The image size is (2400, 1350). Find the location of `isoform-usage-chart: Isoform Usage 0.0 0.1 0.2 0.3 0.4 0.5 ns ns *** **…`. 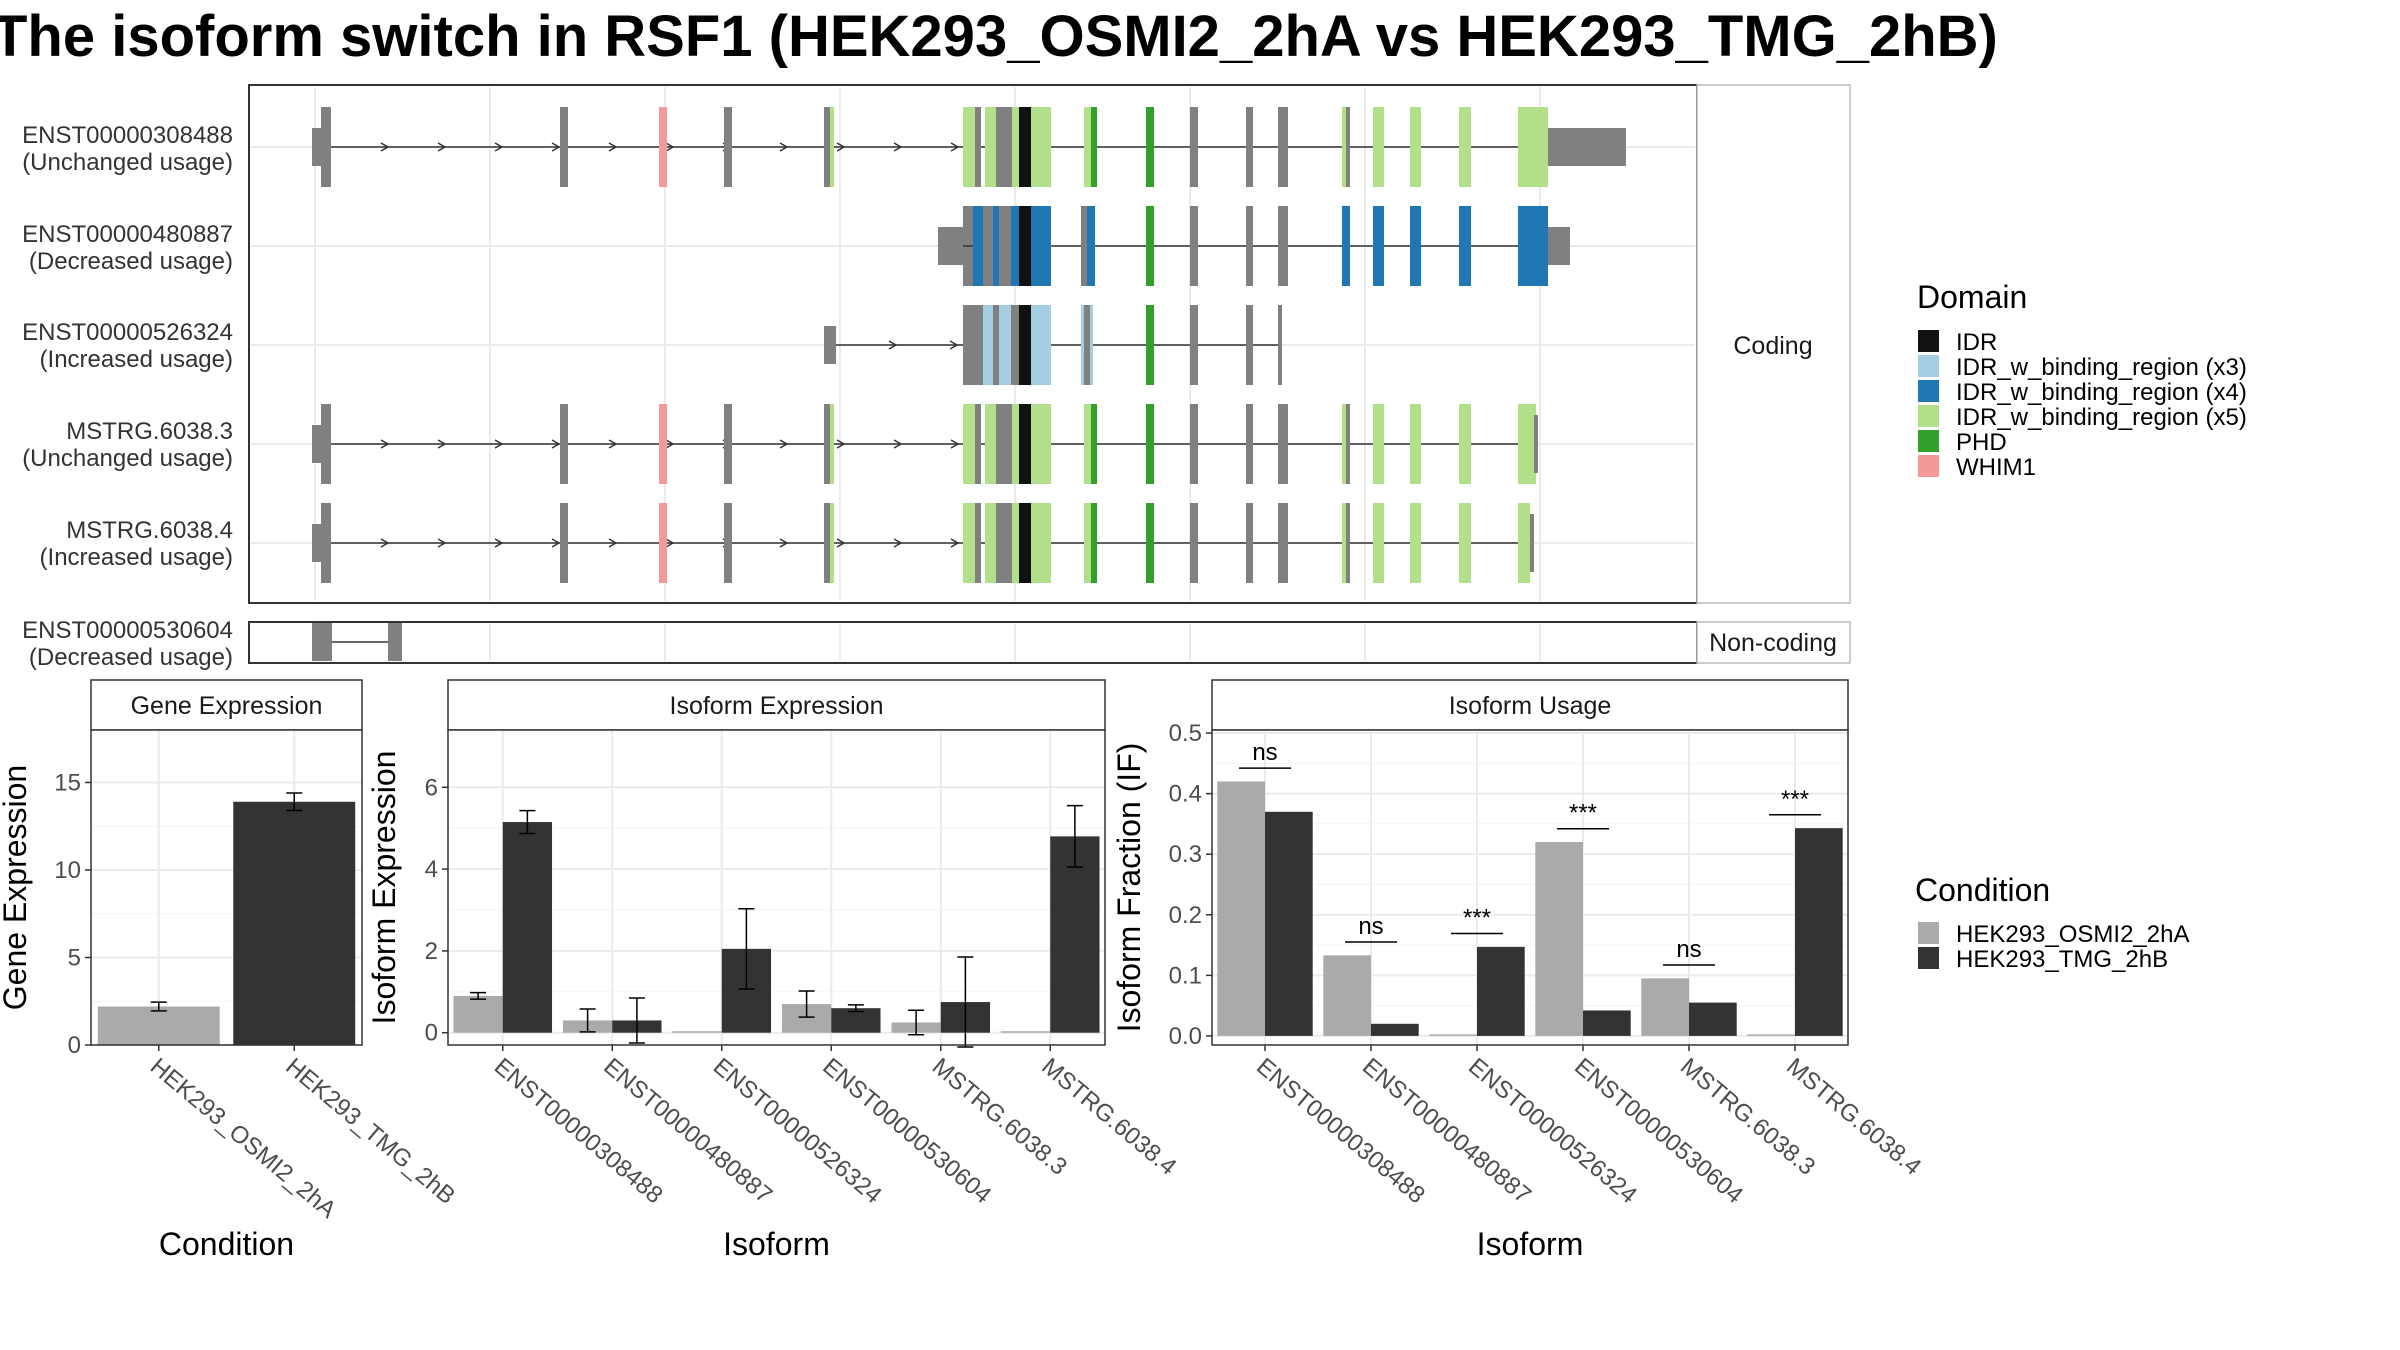

isoform-usage-chart: Isoform Usage 0.0 0.1 0.2 0.3 0.4 0.5 ns ns *** **… is located at coordinates (1518, 970).